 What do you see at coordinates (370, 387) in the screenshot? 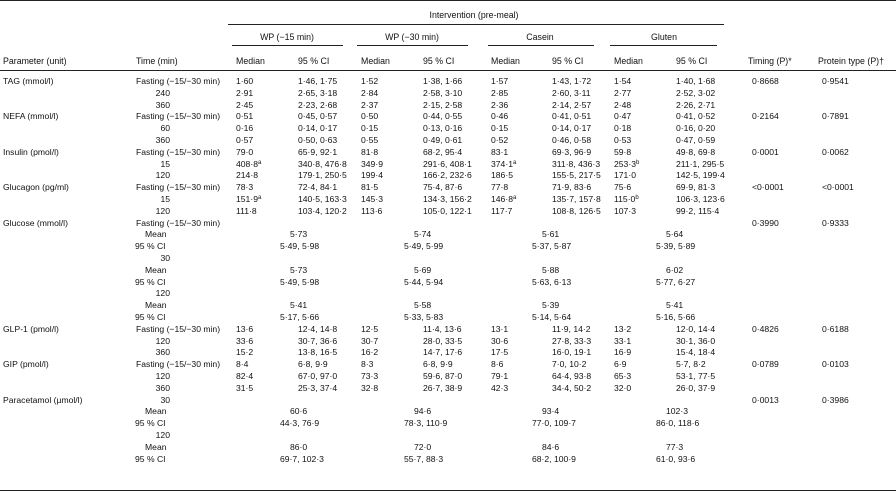
I see `median-value: 32·8` at bounding box center [370, 387].